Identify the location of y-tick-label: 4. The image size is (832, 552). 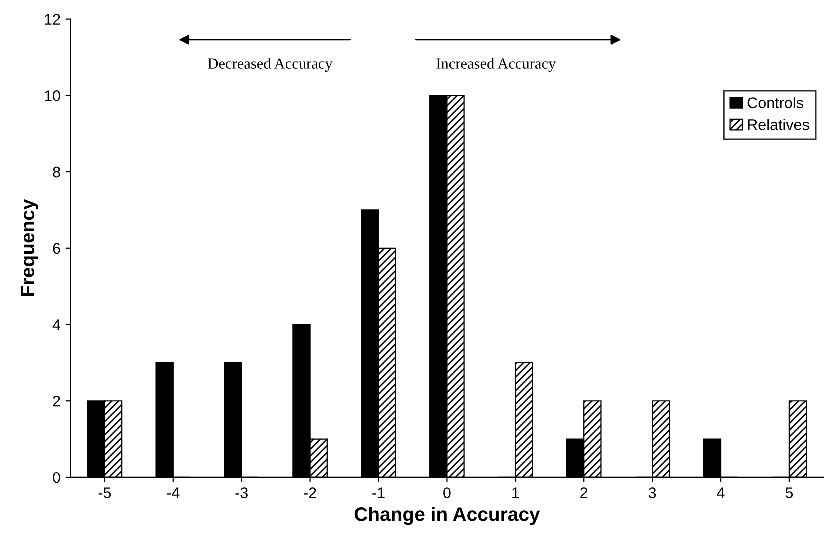
(56, 325).